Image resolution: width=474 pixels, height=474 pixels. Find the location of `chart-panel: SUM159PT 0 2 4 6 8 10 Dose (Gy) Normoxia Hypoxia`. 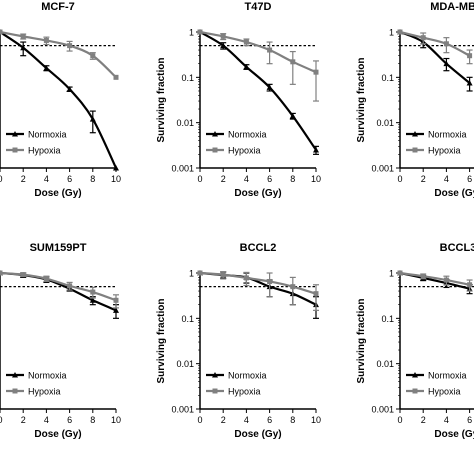

chart-panel: SUM159PT 0 2 4 6 8 10 Dose (Gy) Normoxia Hypoxia is located at coordinates (60, 341).